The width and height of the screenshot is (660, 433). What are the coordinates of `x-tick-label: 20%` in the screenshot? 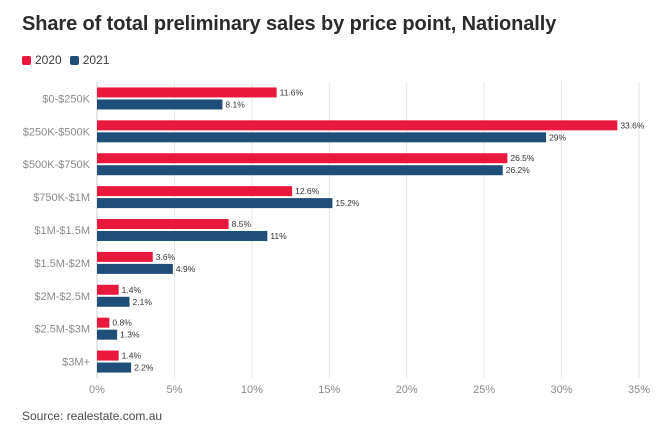 It's located at (407, 390).